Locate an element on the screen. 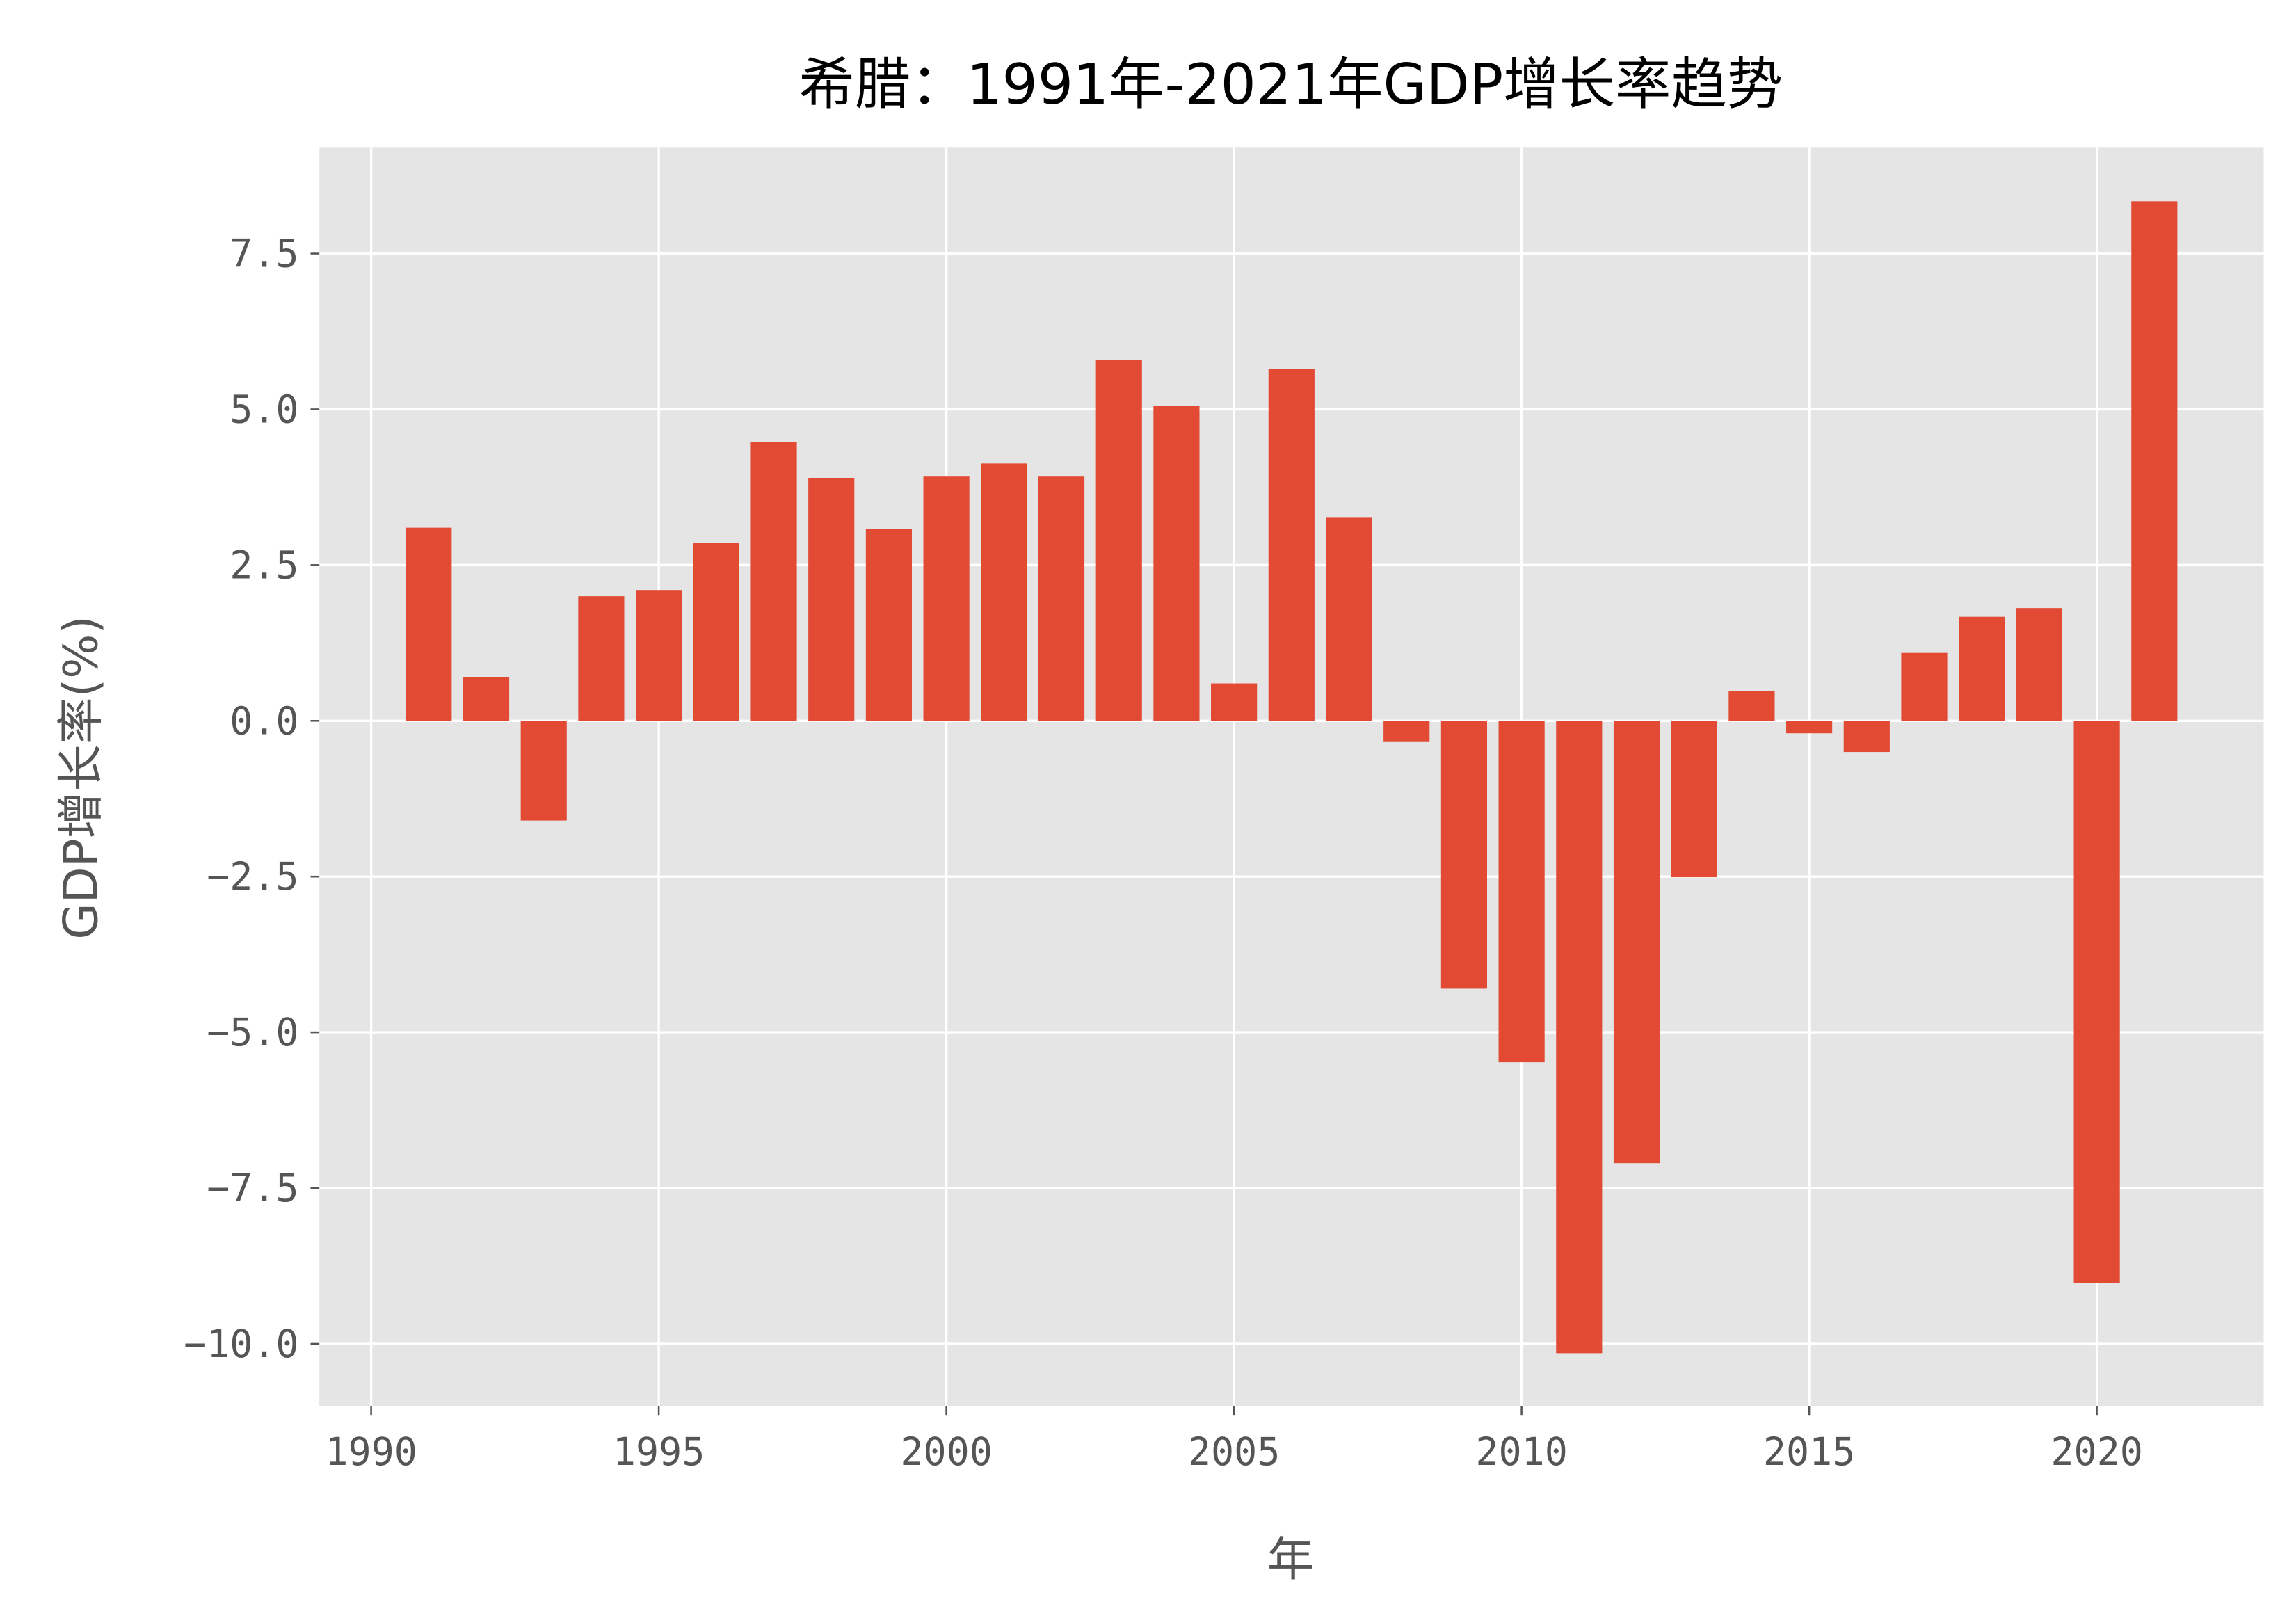  bar-2016 is located at coordinates (1866, 737).